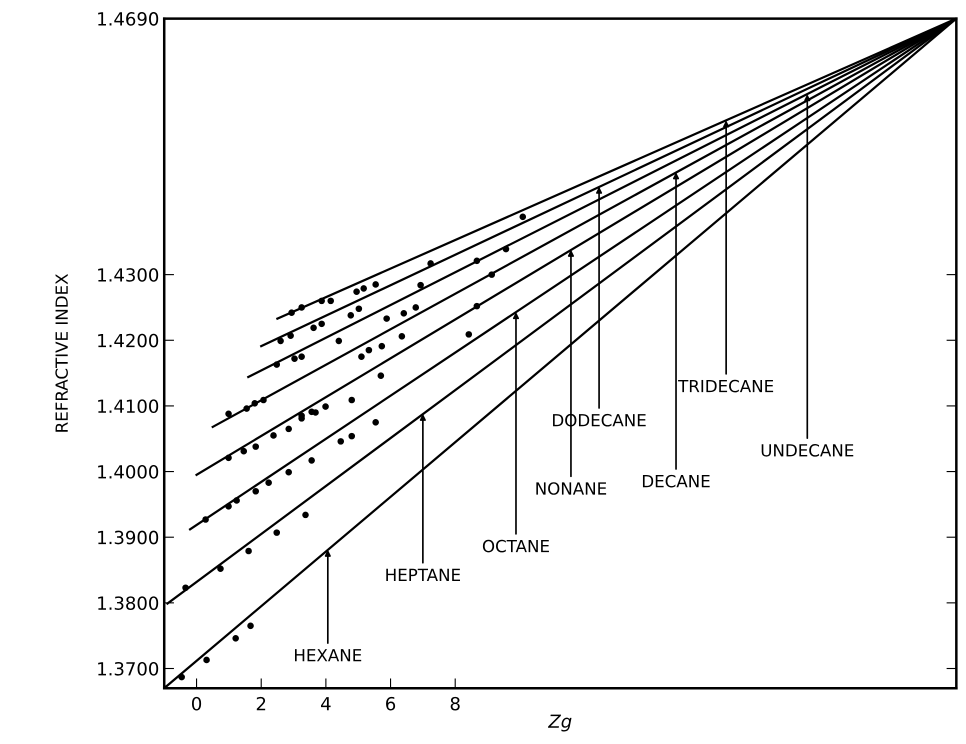 The width and height of the screenshot is (966, 744). I want to click on y-tick-label: 1.4200, so click(128, 341).